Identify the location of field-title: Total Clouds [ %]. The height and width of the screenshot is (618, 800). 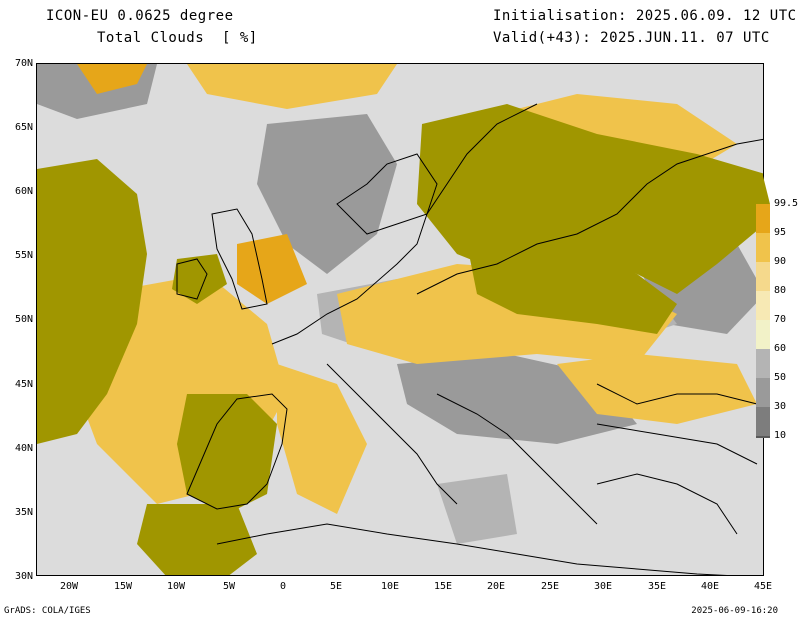
(177, 38).